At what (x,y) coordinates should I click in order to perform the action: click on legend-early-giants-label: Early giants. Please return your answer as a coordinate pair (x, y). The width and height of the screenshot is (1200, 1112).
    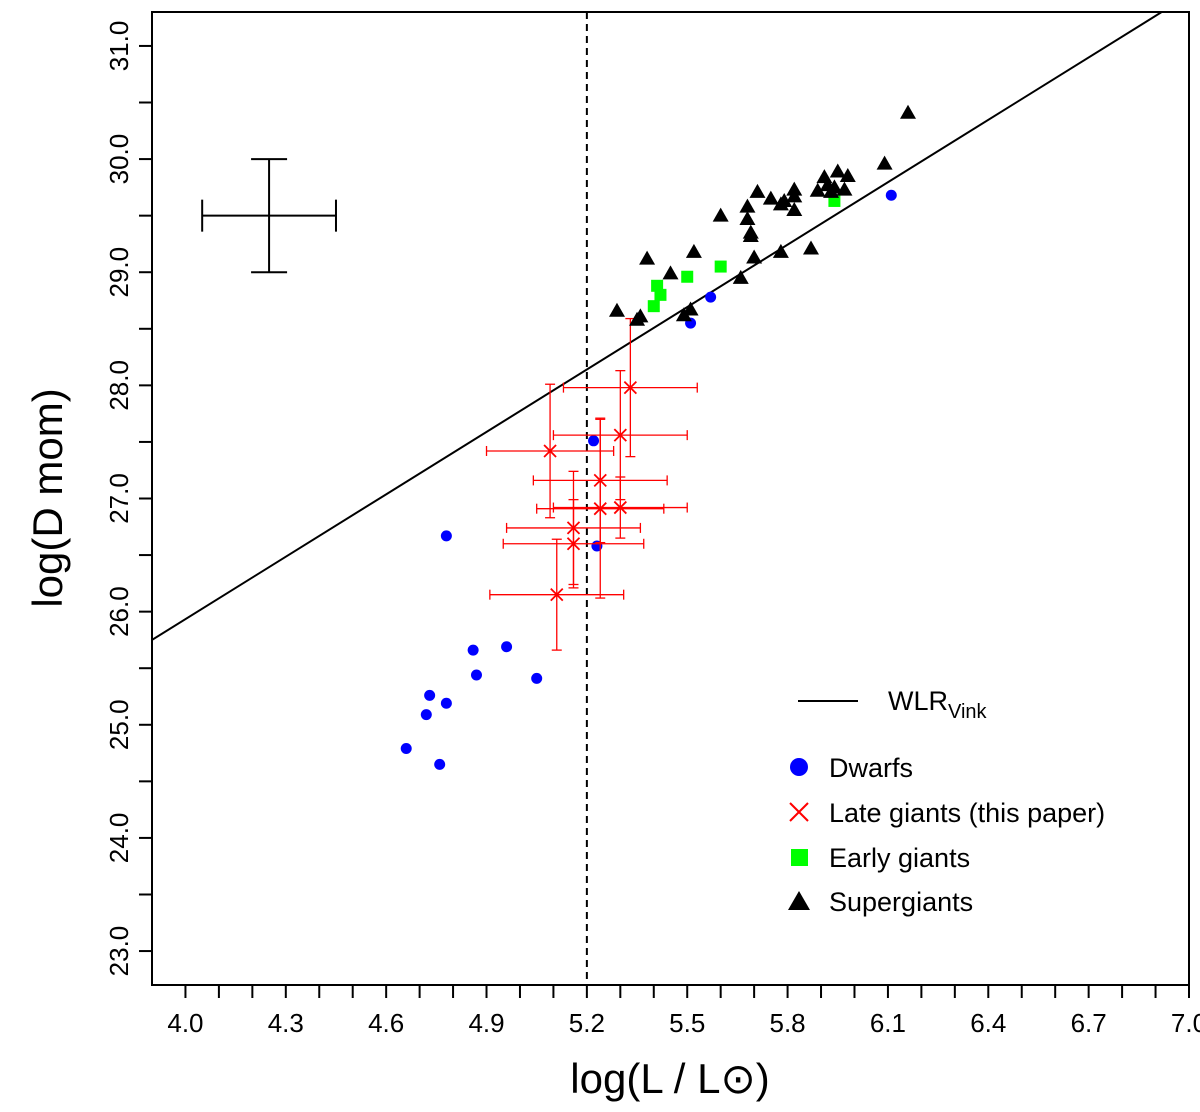
    Looking at the image, I should click on (899, 858).